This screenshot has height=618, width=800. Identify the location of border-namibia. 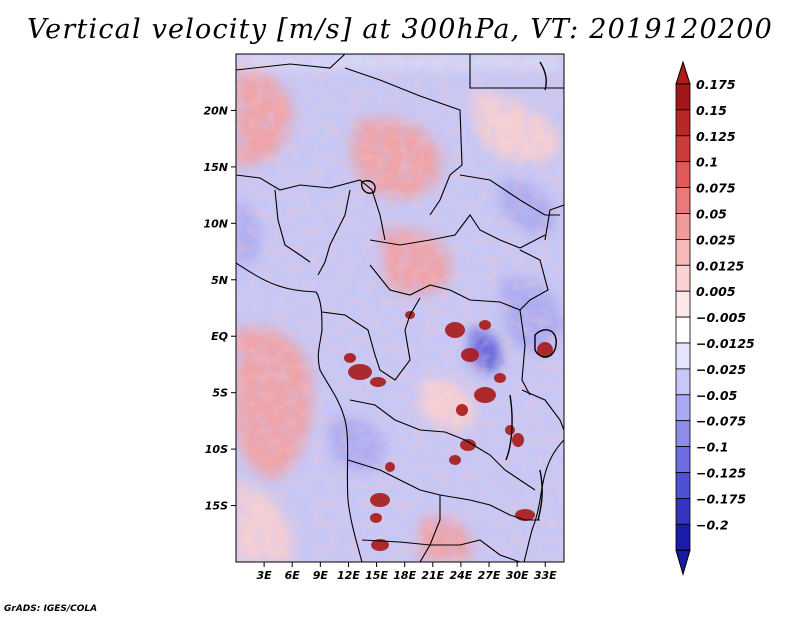
(441, 550).